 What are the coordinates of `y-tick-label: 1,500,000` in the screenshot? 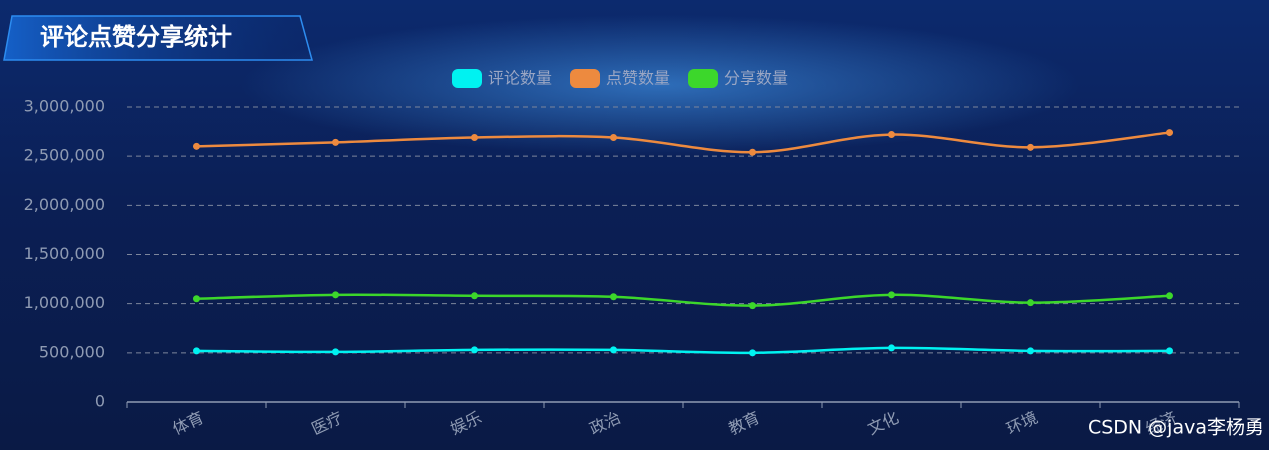 It's located at (64, 253).